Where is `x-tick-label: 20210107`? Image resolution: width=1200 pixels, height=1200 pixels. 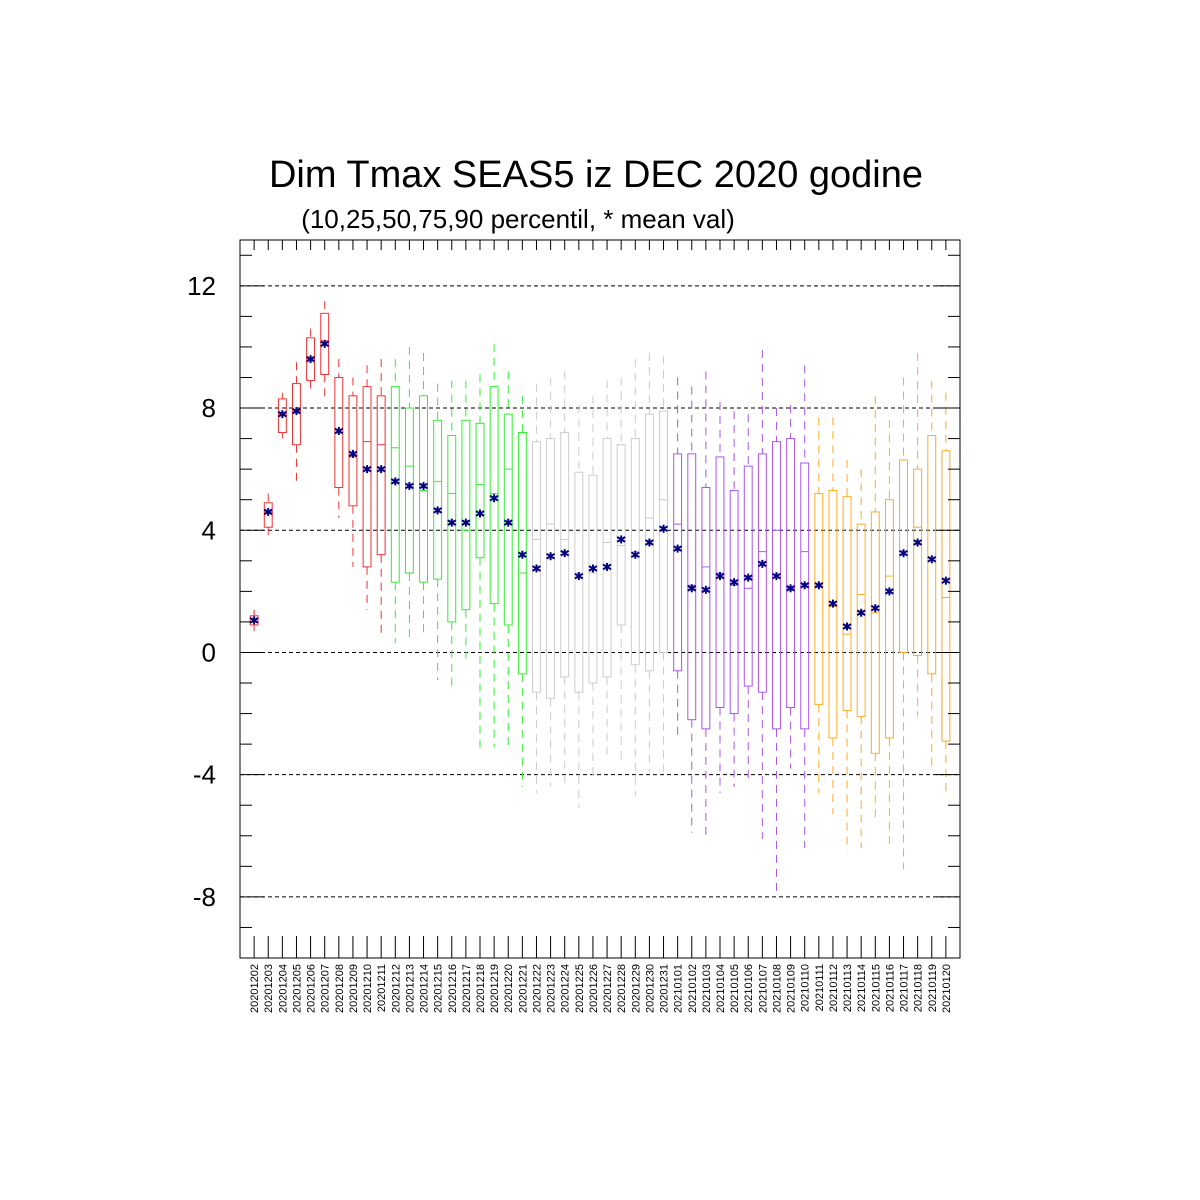
x-tick-label: 20210107 is located at coordinates (763, 988).